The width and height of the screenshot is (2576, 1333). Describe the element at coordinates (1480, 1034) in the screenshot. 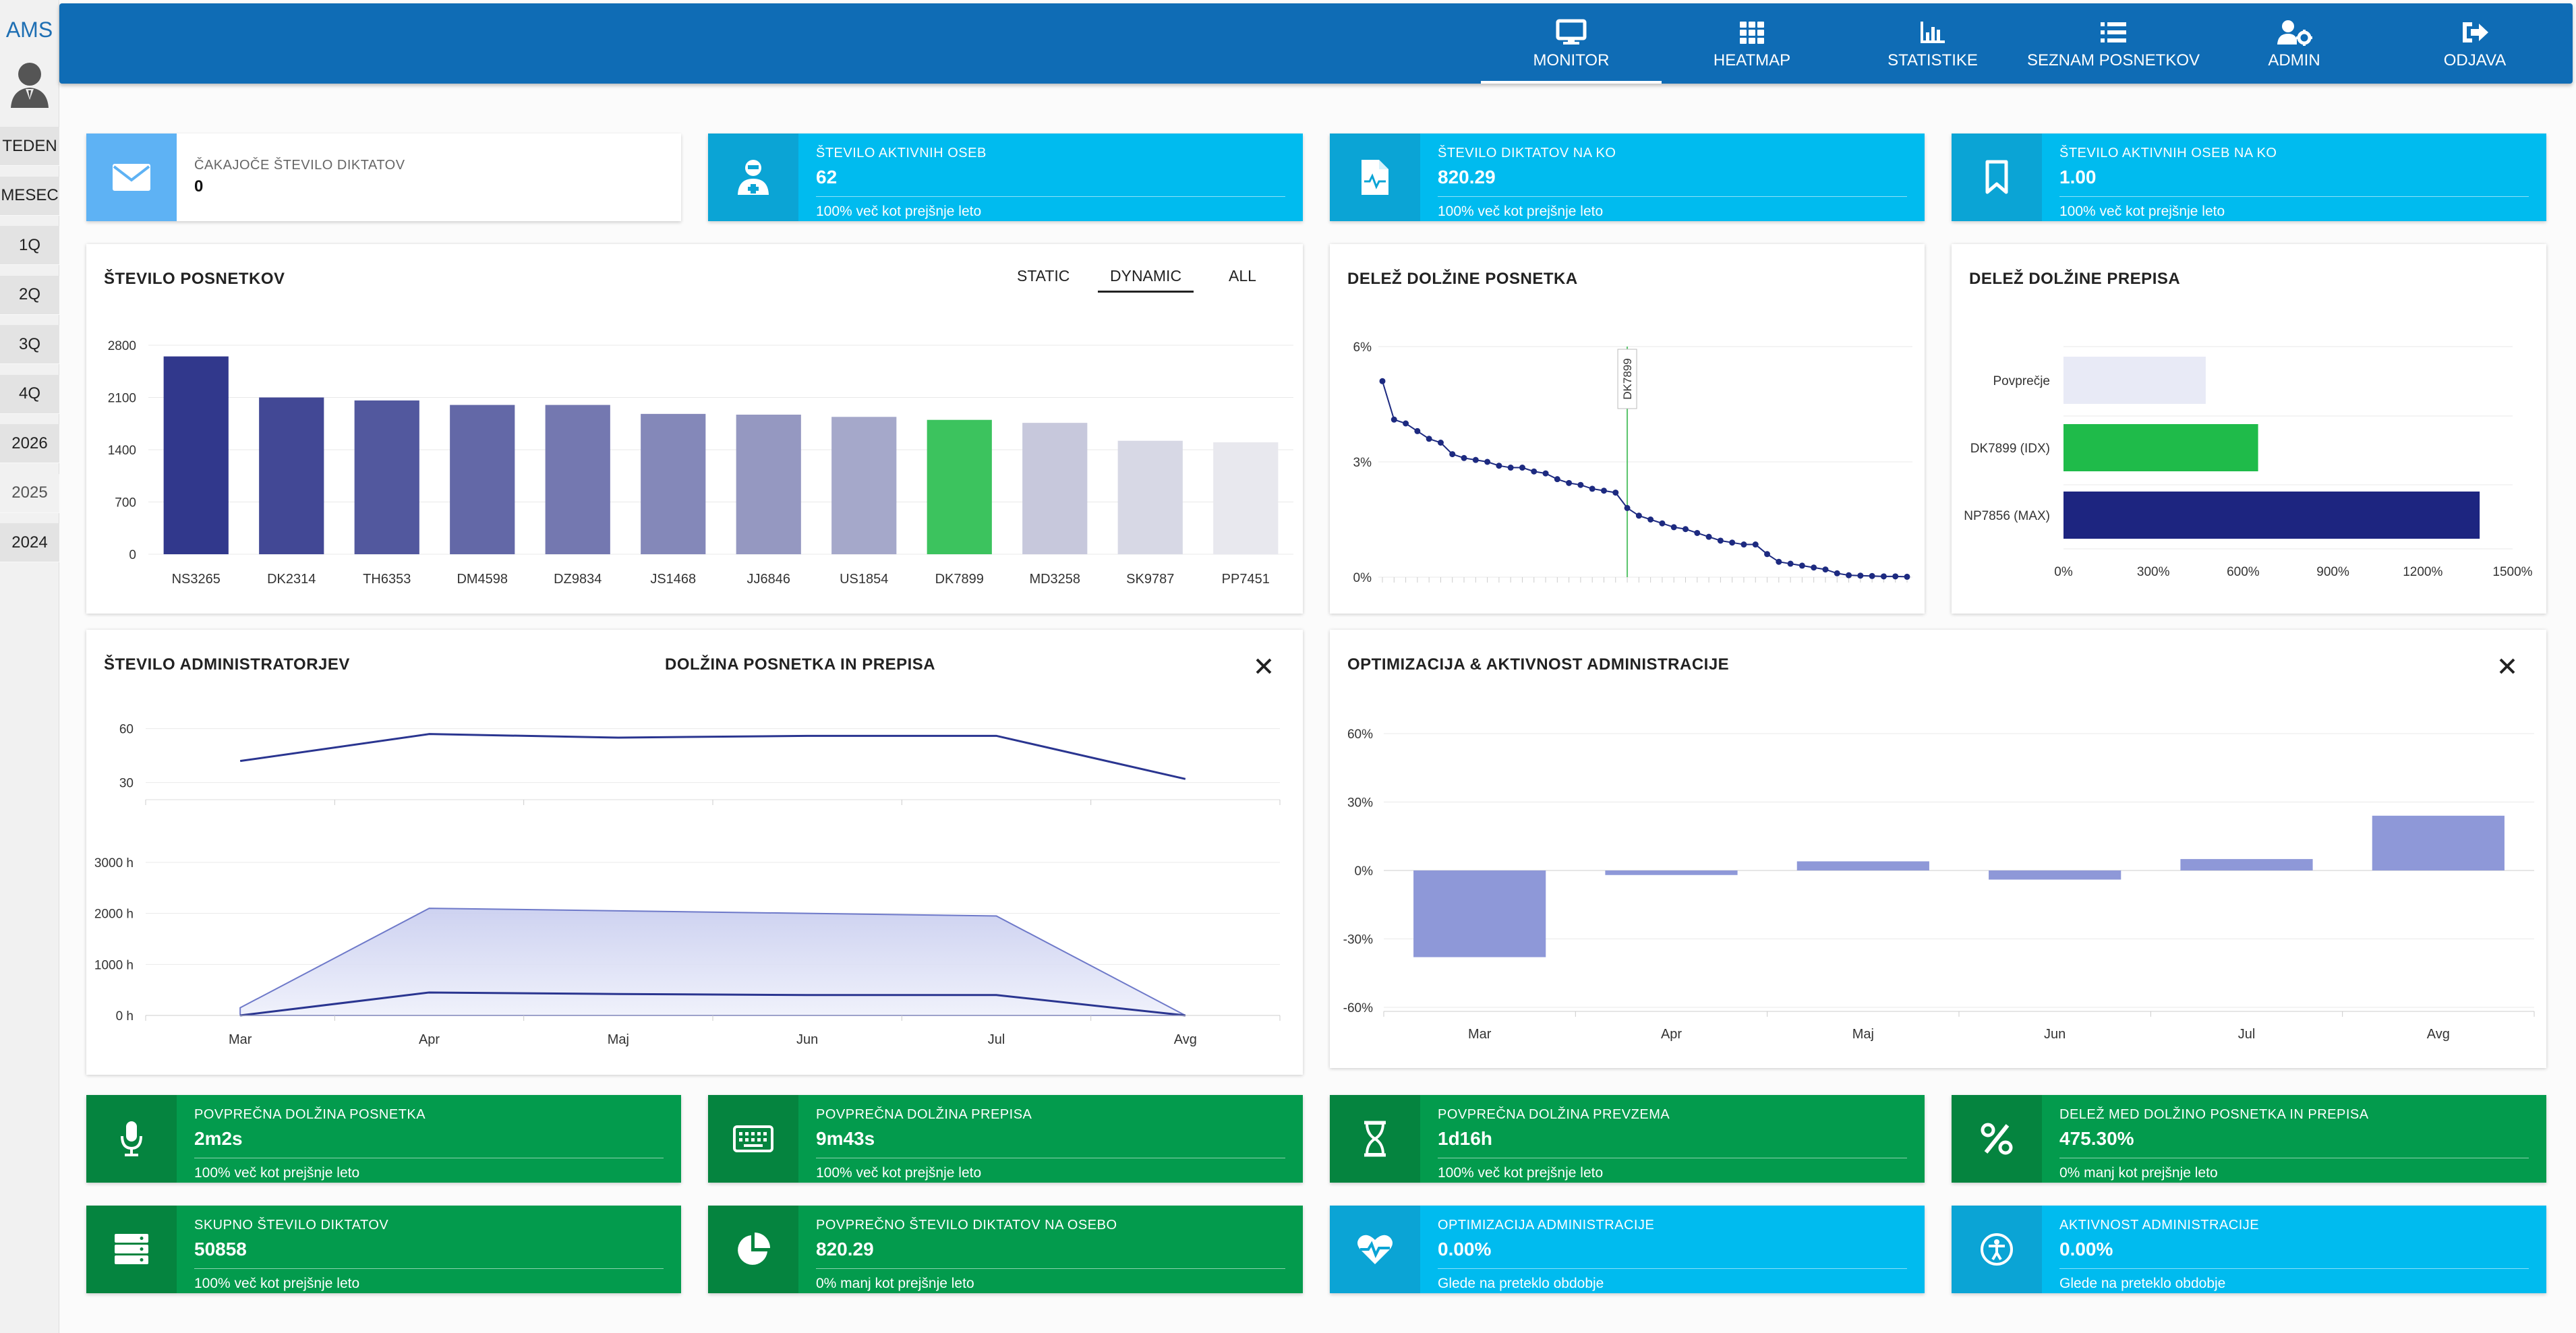

I see `x-tick-label: Mar` at that location.